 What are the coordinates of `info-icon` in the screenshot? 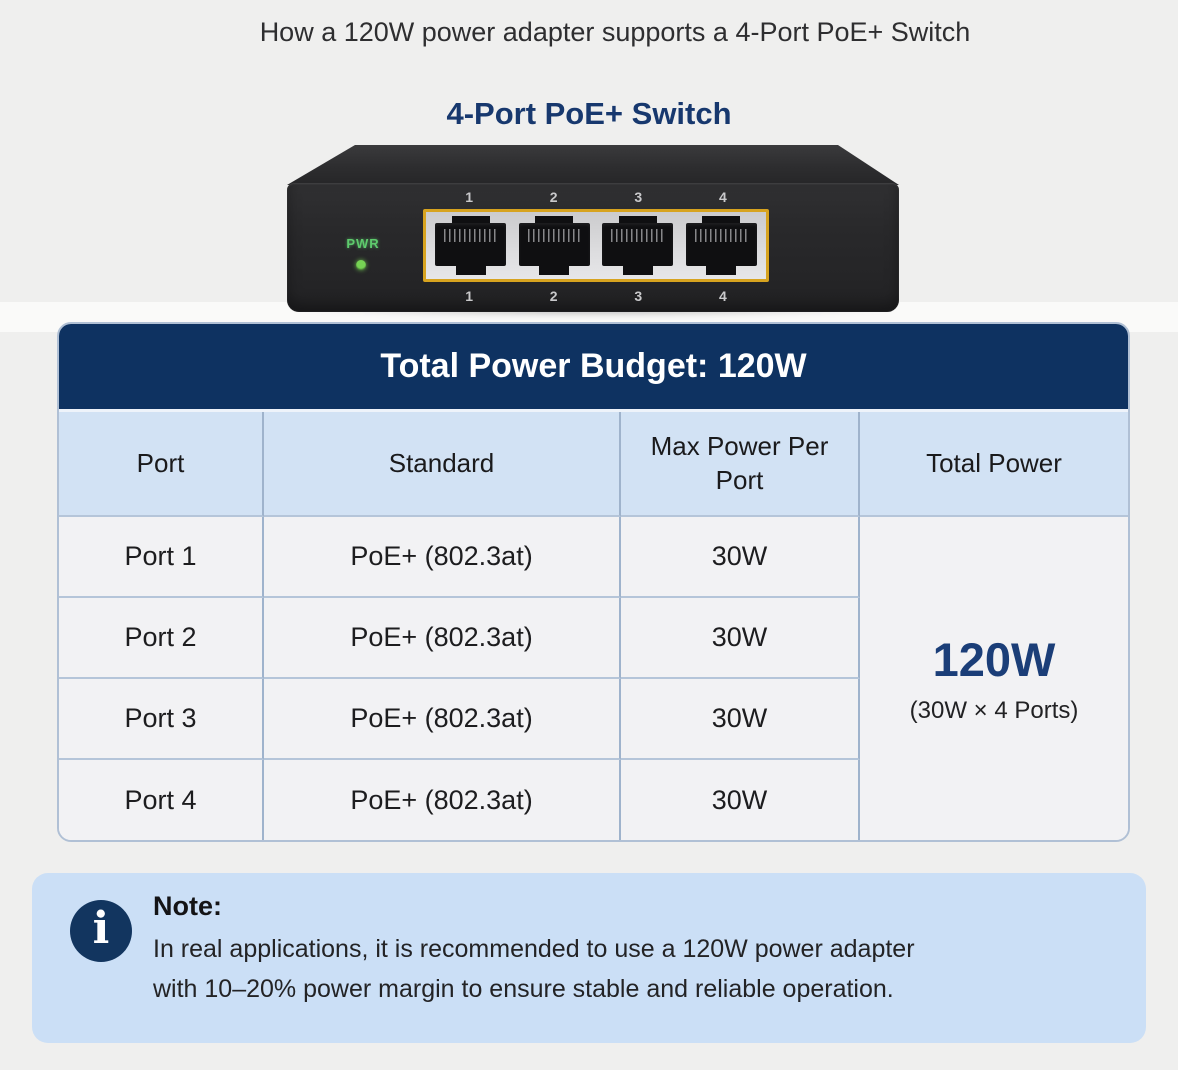 It's located at (101, 931).